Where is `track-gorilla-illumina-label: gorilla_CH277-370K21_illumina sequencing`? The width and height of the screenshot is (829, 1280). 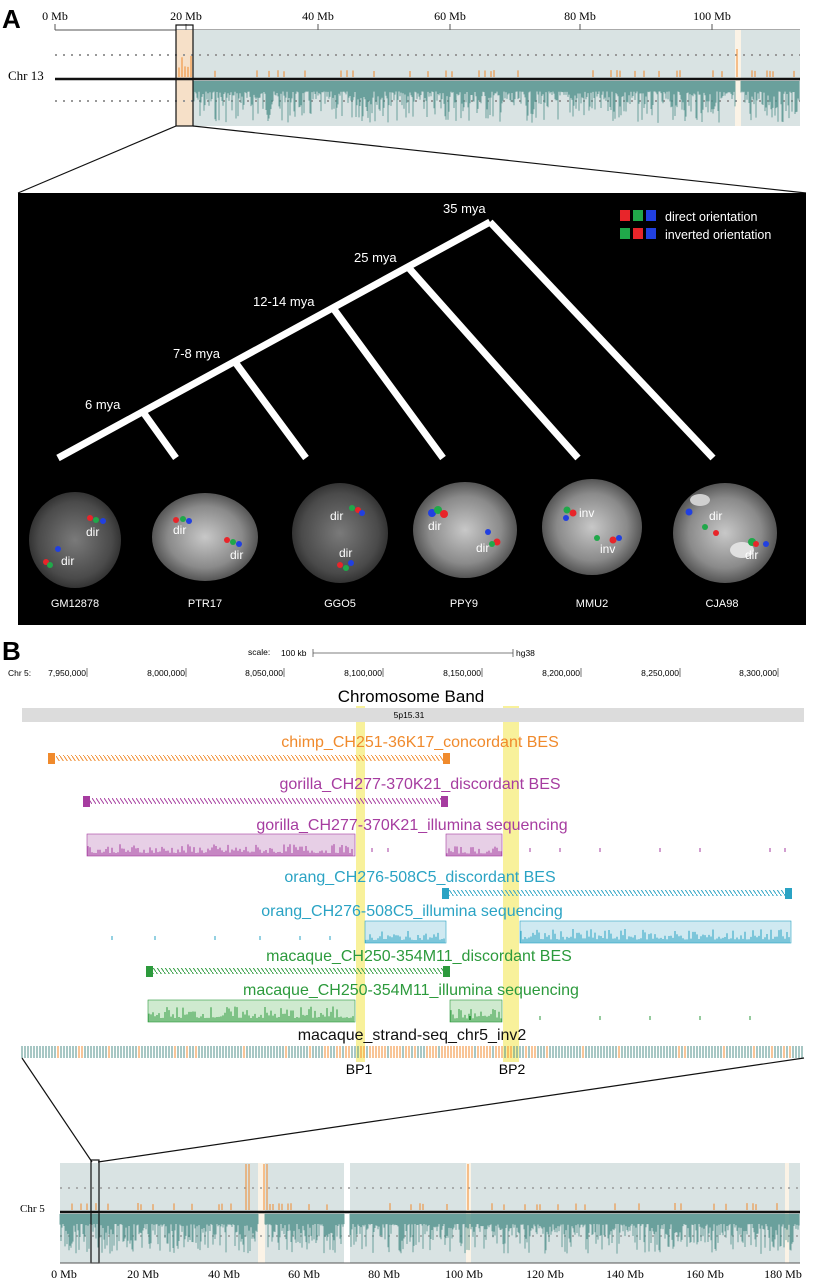
track-gorilla-illumina-label: gorilla_CH277-370K21_illumina sequencing is located at coordinates (411, 825).